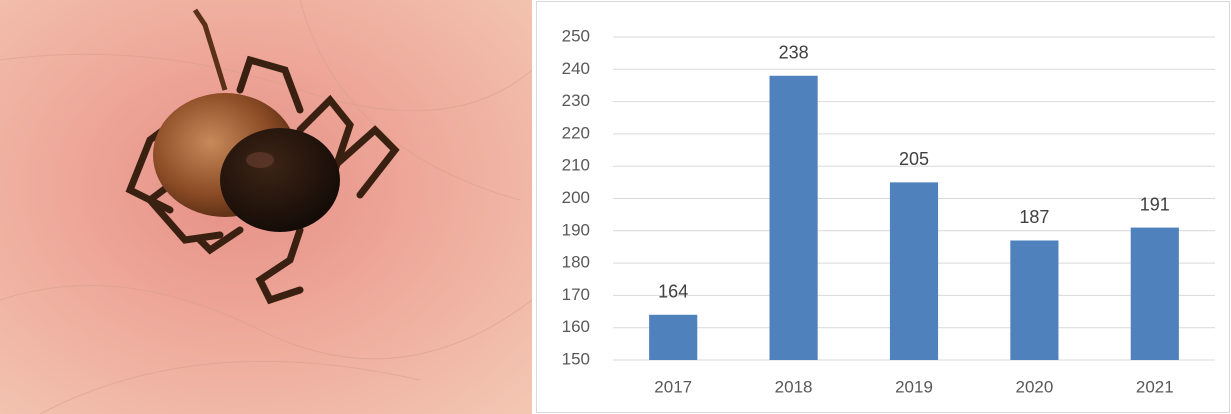 The width and height of the screenshot is (1231, 414). What do you see at coordinates (673, 386) in the screenshot?
I see `x-tick-label: 2017` at bounding box center [673, 386].